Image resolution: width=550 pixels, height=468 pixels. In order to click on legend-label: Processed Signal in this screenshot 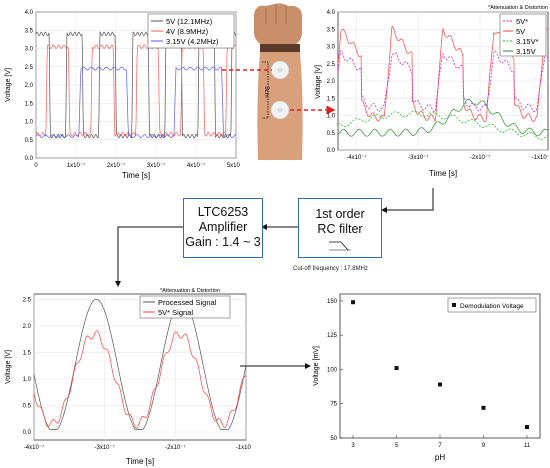, I will do `click(187, 302)`.